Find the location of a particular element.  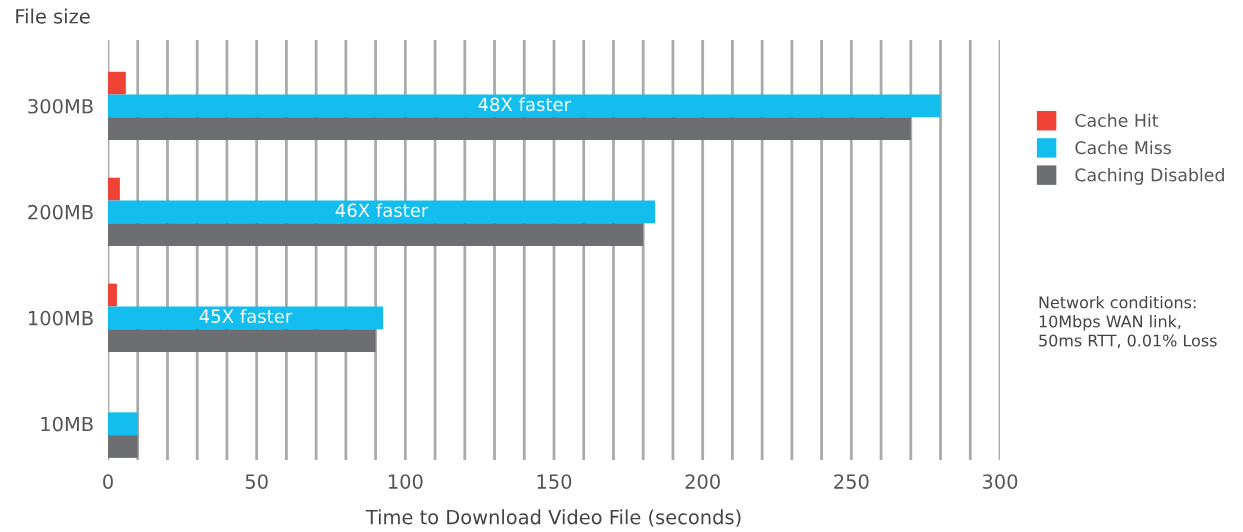

annotation: 46X faster is located at coordinates (382, 210).